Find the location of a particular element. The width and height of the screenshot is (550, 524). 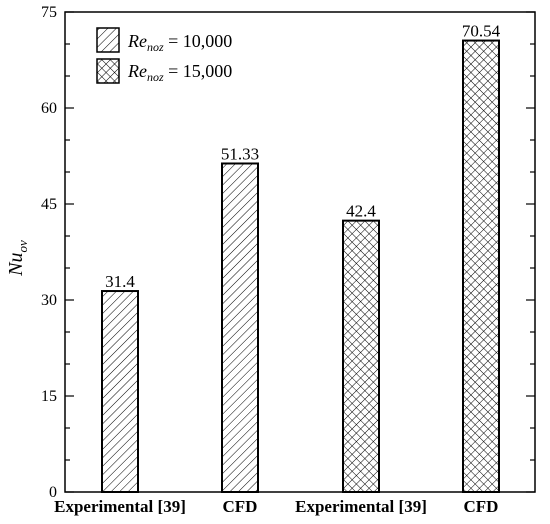

legend-label-series-2-main: Re is located at coordinates (137, 71).